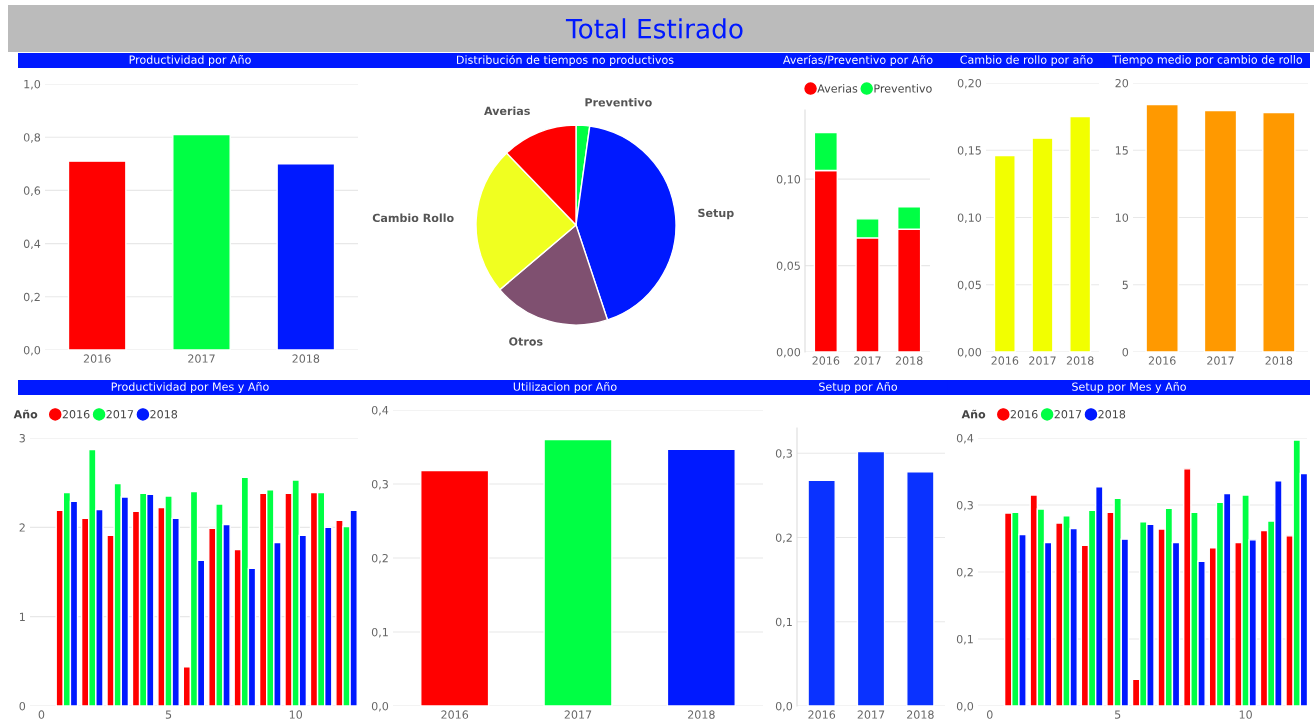 The width and height of the screenshot is (1314, 724). Describe the element at coordinates (989, 714) in the screenshot. I see `x-tick-label: 0` at that location.